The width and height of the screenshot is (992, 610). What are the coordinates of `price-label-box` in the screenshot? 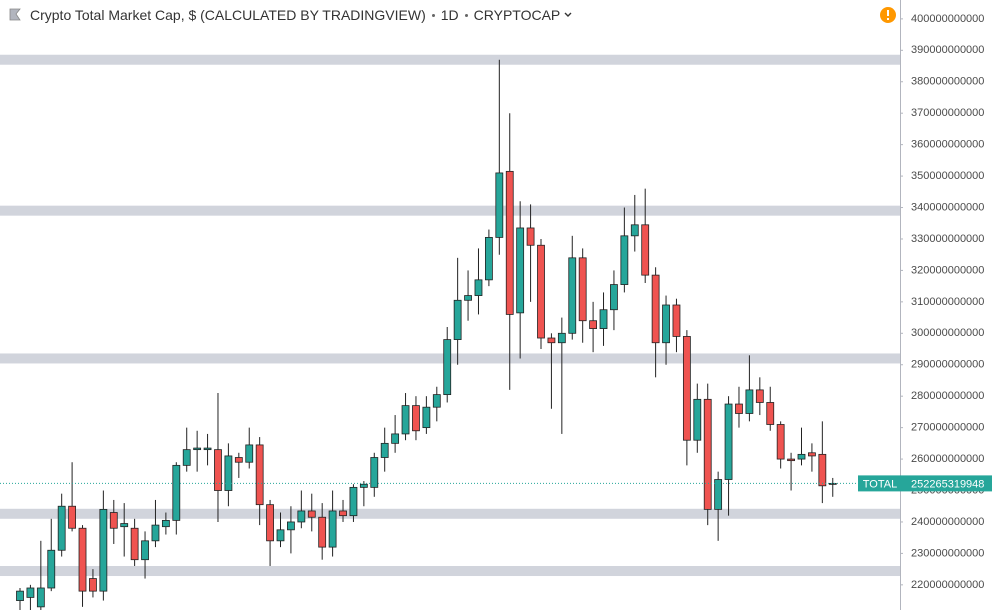 It's located at (880, 483).